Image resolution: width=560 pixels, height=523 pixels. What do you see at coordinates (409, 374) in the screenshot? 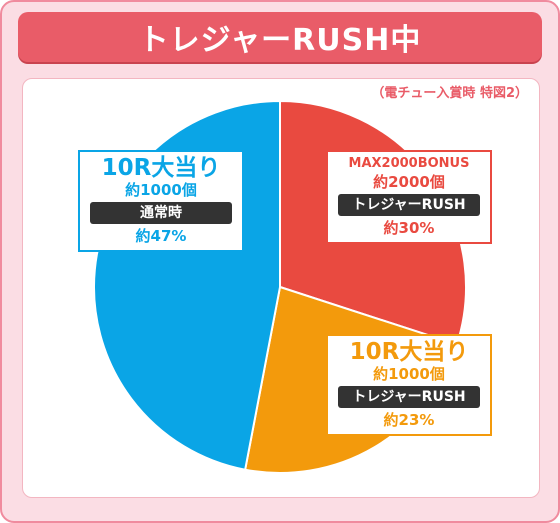
I see `label-orange-payout: 約1000個` at bounding box center [409, 374].